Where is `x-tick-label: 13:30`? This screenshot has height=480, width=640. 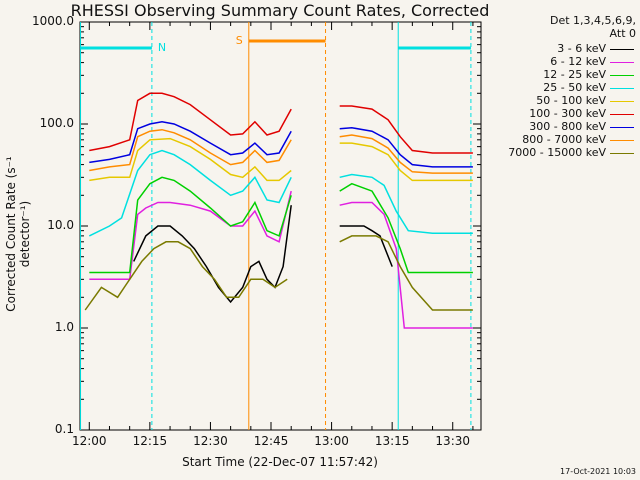
x-tick-label: 13:30 is located at coordinates (453, 441).